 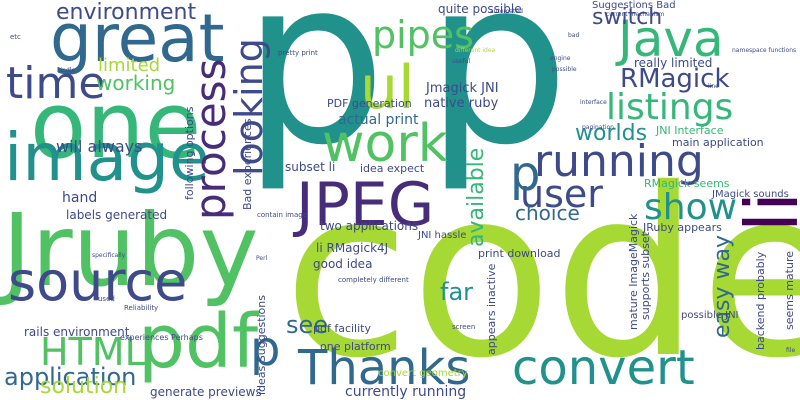 I want to click on word-p-large-1: p, so click(x=314, y=97).